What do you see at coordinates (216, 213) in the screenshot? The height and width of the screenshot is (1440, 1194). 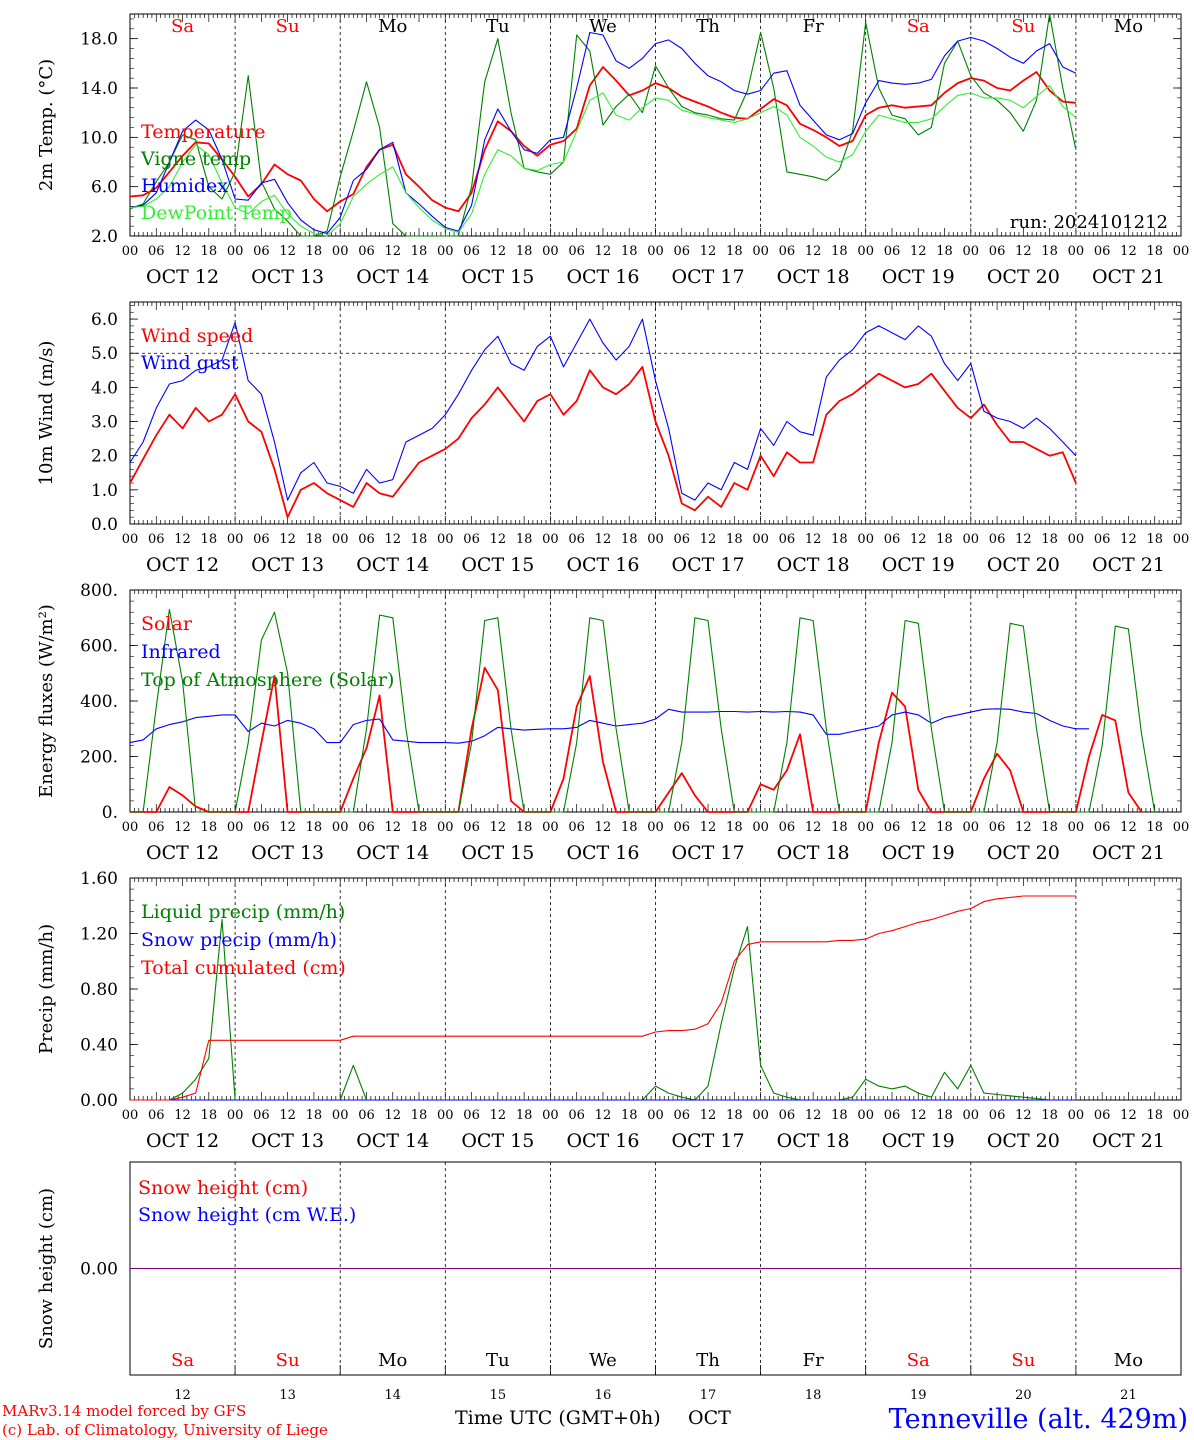 I see `legend-entry: DewPoint Temp` at bounding box center [216, 213].